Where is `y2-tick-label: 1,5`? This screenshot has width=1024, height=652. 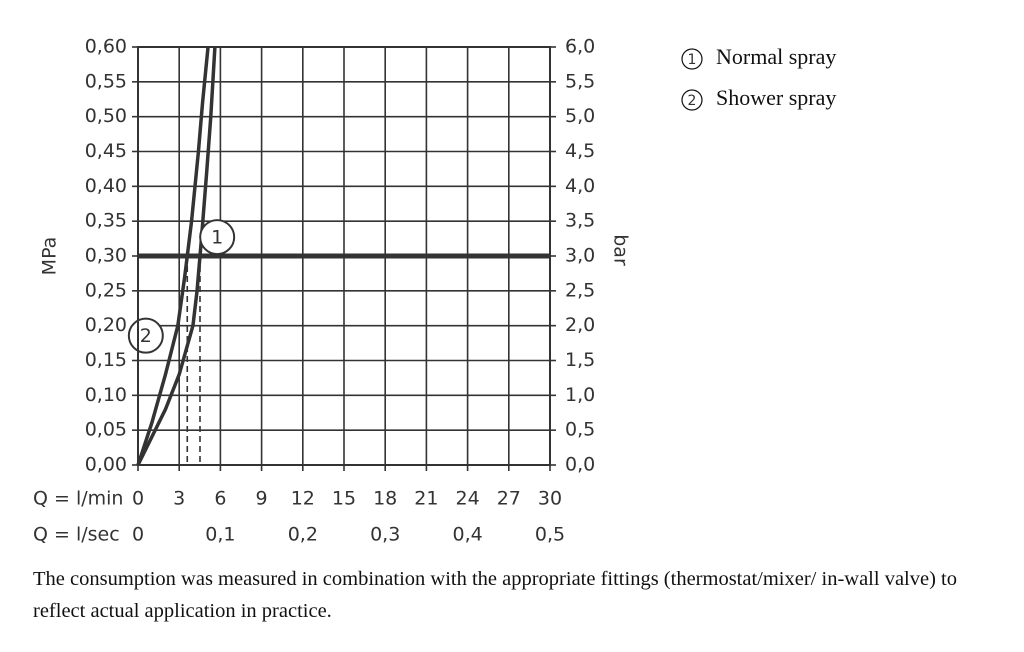
y2-tick-label: 1,5 is located at coordinates (580, 360).